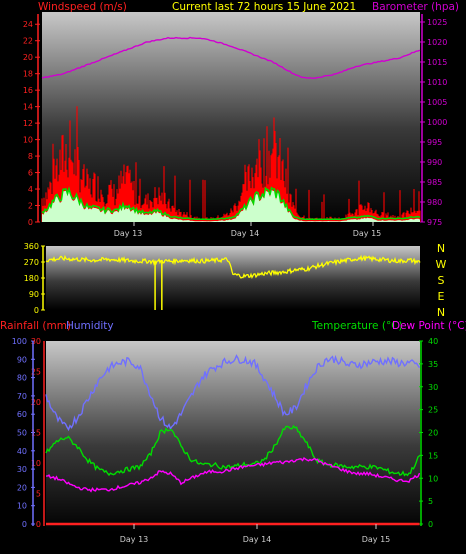 The width and height of the screenshot is (466, 554). Describe the element at coordinates (437, 102) in the screenshot. I see `baro-y-tick-label: 1005` at that location.